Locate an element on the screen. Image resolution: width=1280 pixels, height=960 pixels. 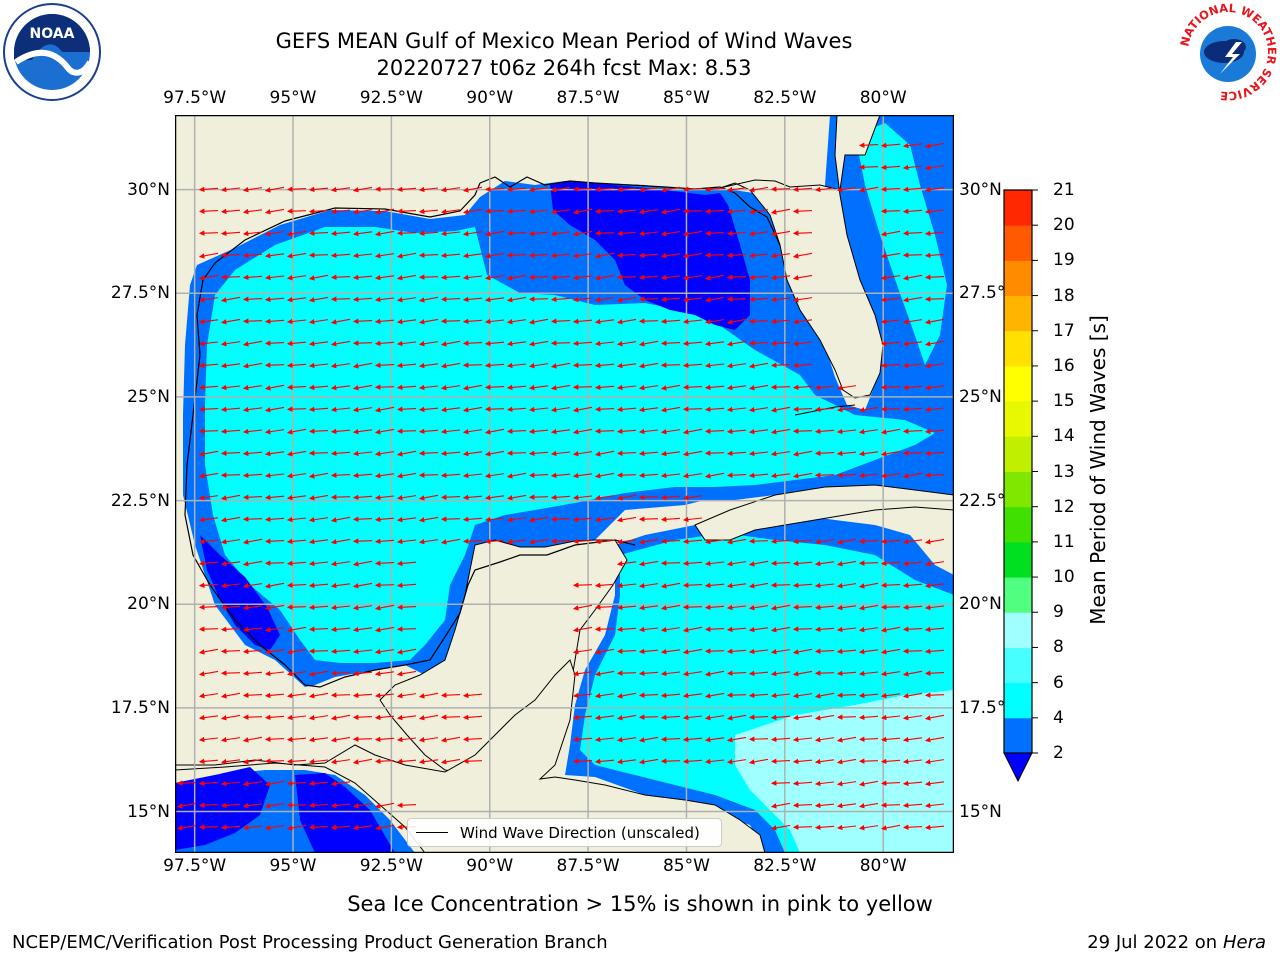
colorbar-level-label: 2 is located at coordinates (1058, 753).